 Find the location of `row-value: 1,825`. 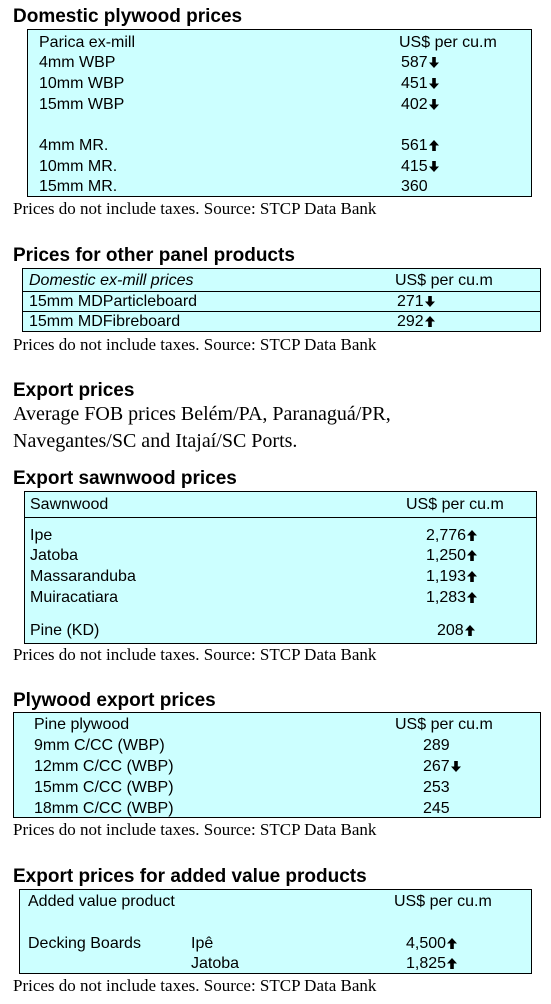

row-value: 1,825 is located at coordinates (432, 963).